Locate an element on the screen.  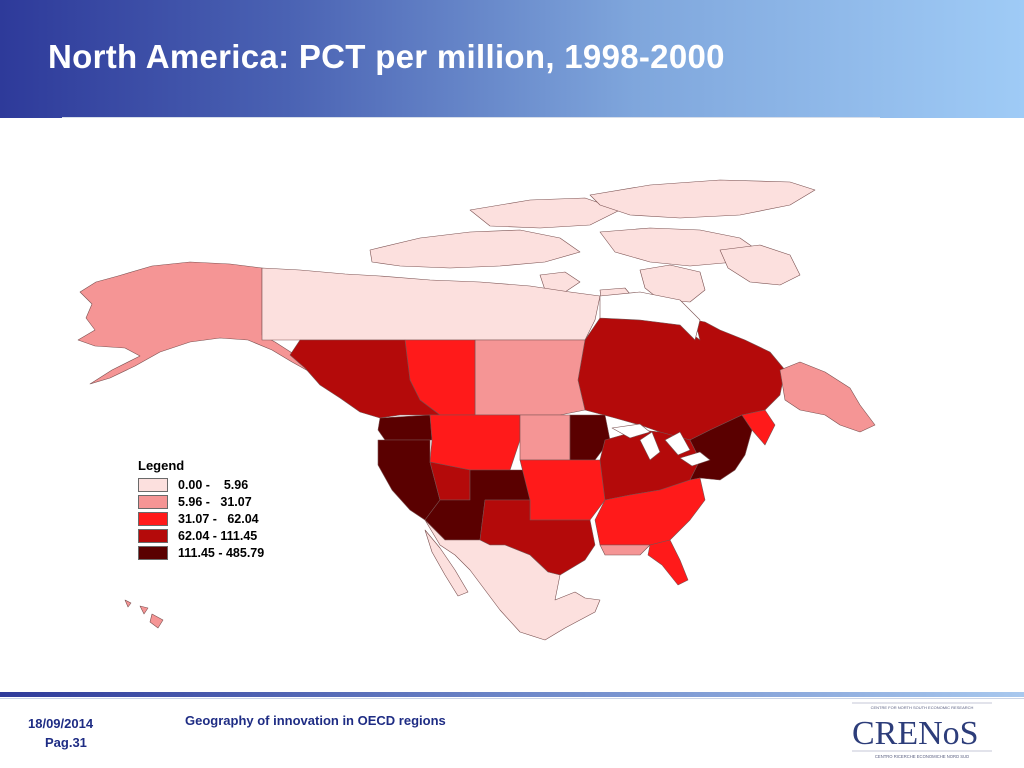
legend-label: 62.04 - 111.45 is located at coordinates (218, 535).